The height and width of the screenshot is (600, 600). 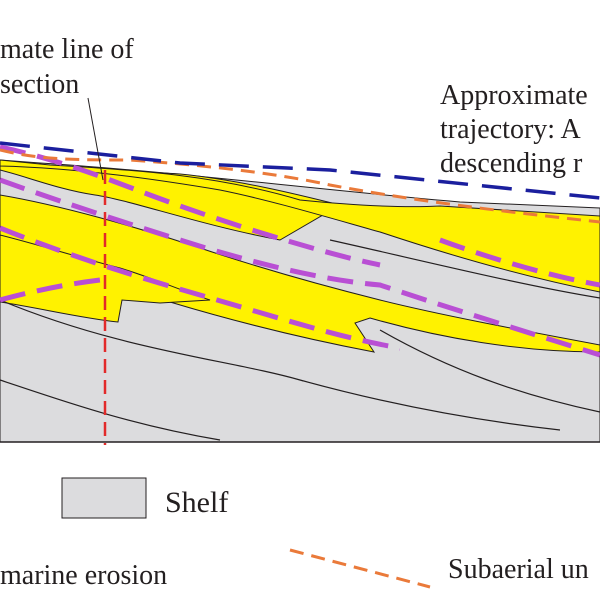 What do you see at coordinates (511, 129) in the screenshot?
I see `trajectory-label-line-2: trajectory: A` at bounding box center [511, 129].